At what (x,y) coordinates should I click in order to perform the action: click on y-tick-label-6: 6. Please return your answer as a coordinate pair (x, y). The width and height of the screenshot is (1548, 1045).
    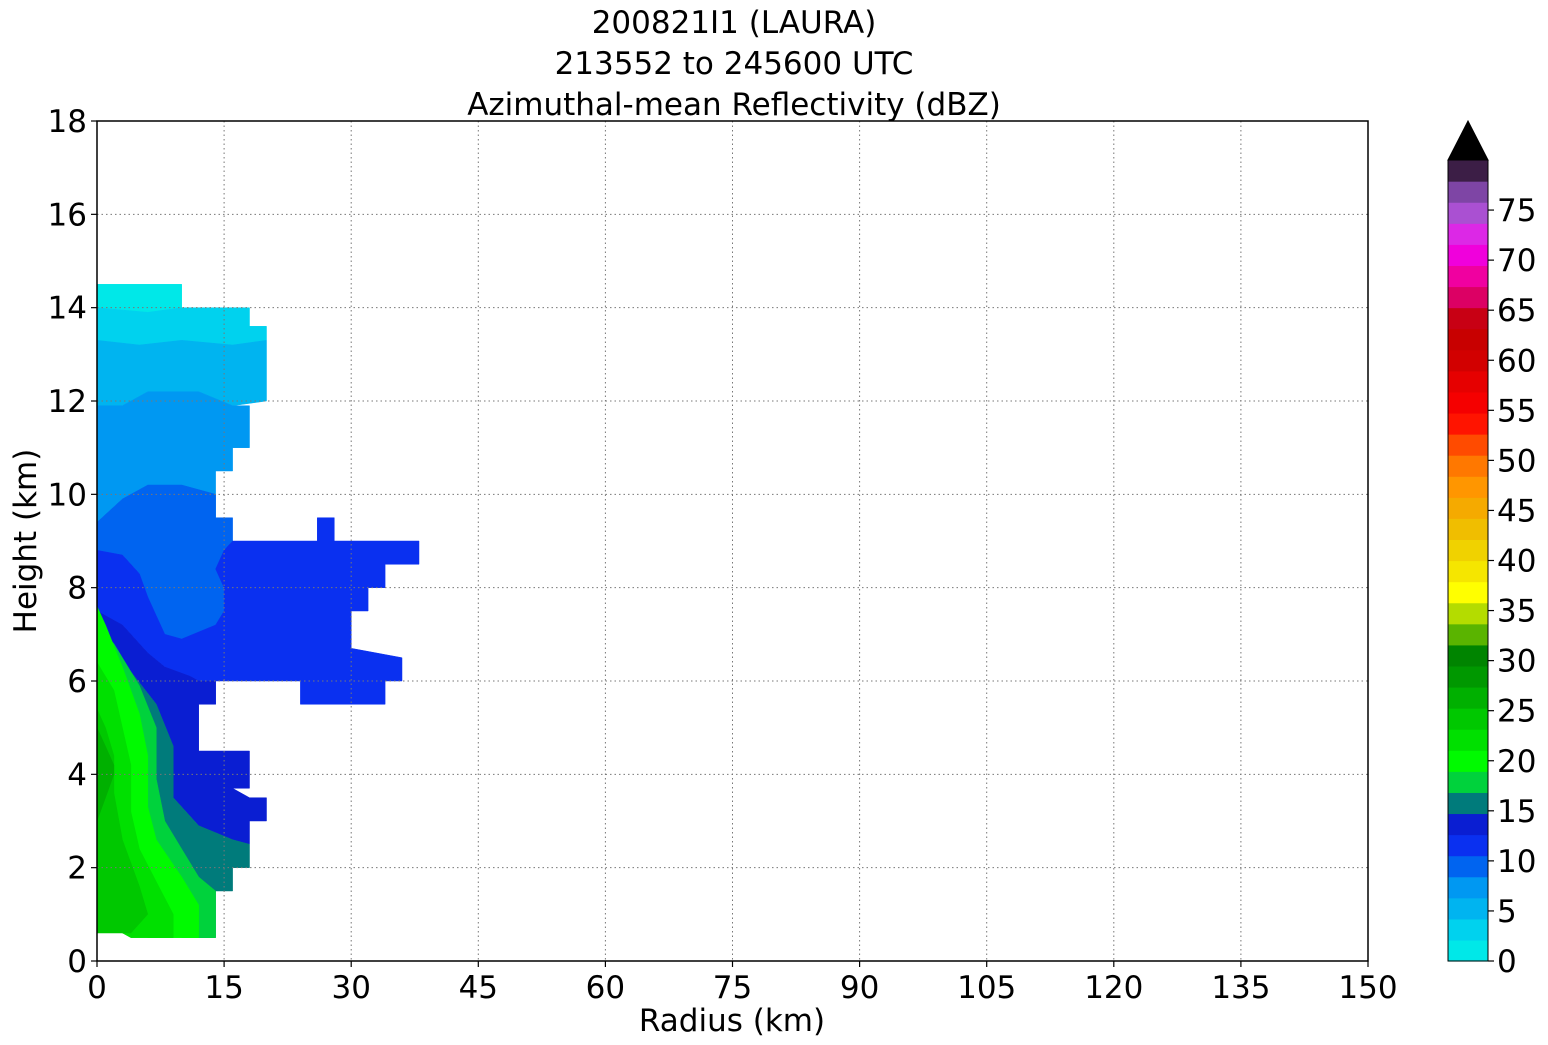
    Looking at the image, I should click on (77, 682).